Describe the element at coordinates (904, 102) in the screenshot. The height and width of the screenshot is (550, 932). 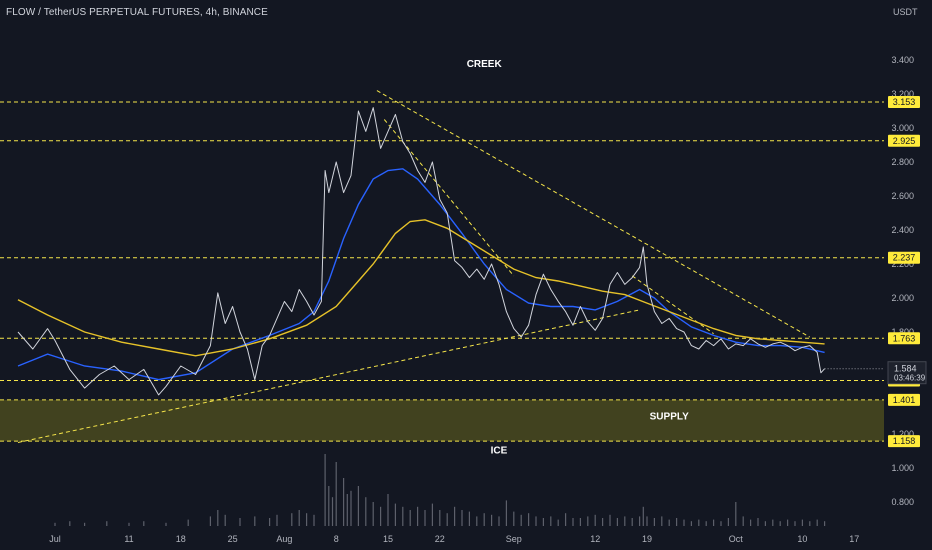
I see `level-badge-label: 3.153` at that location.